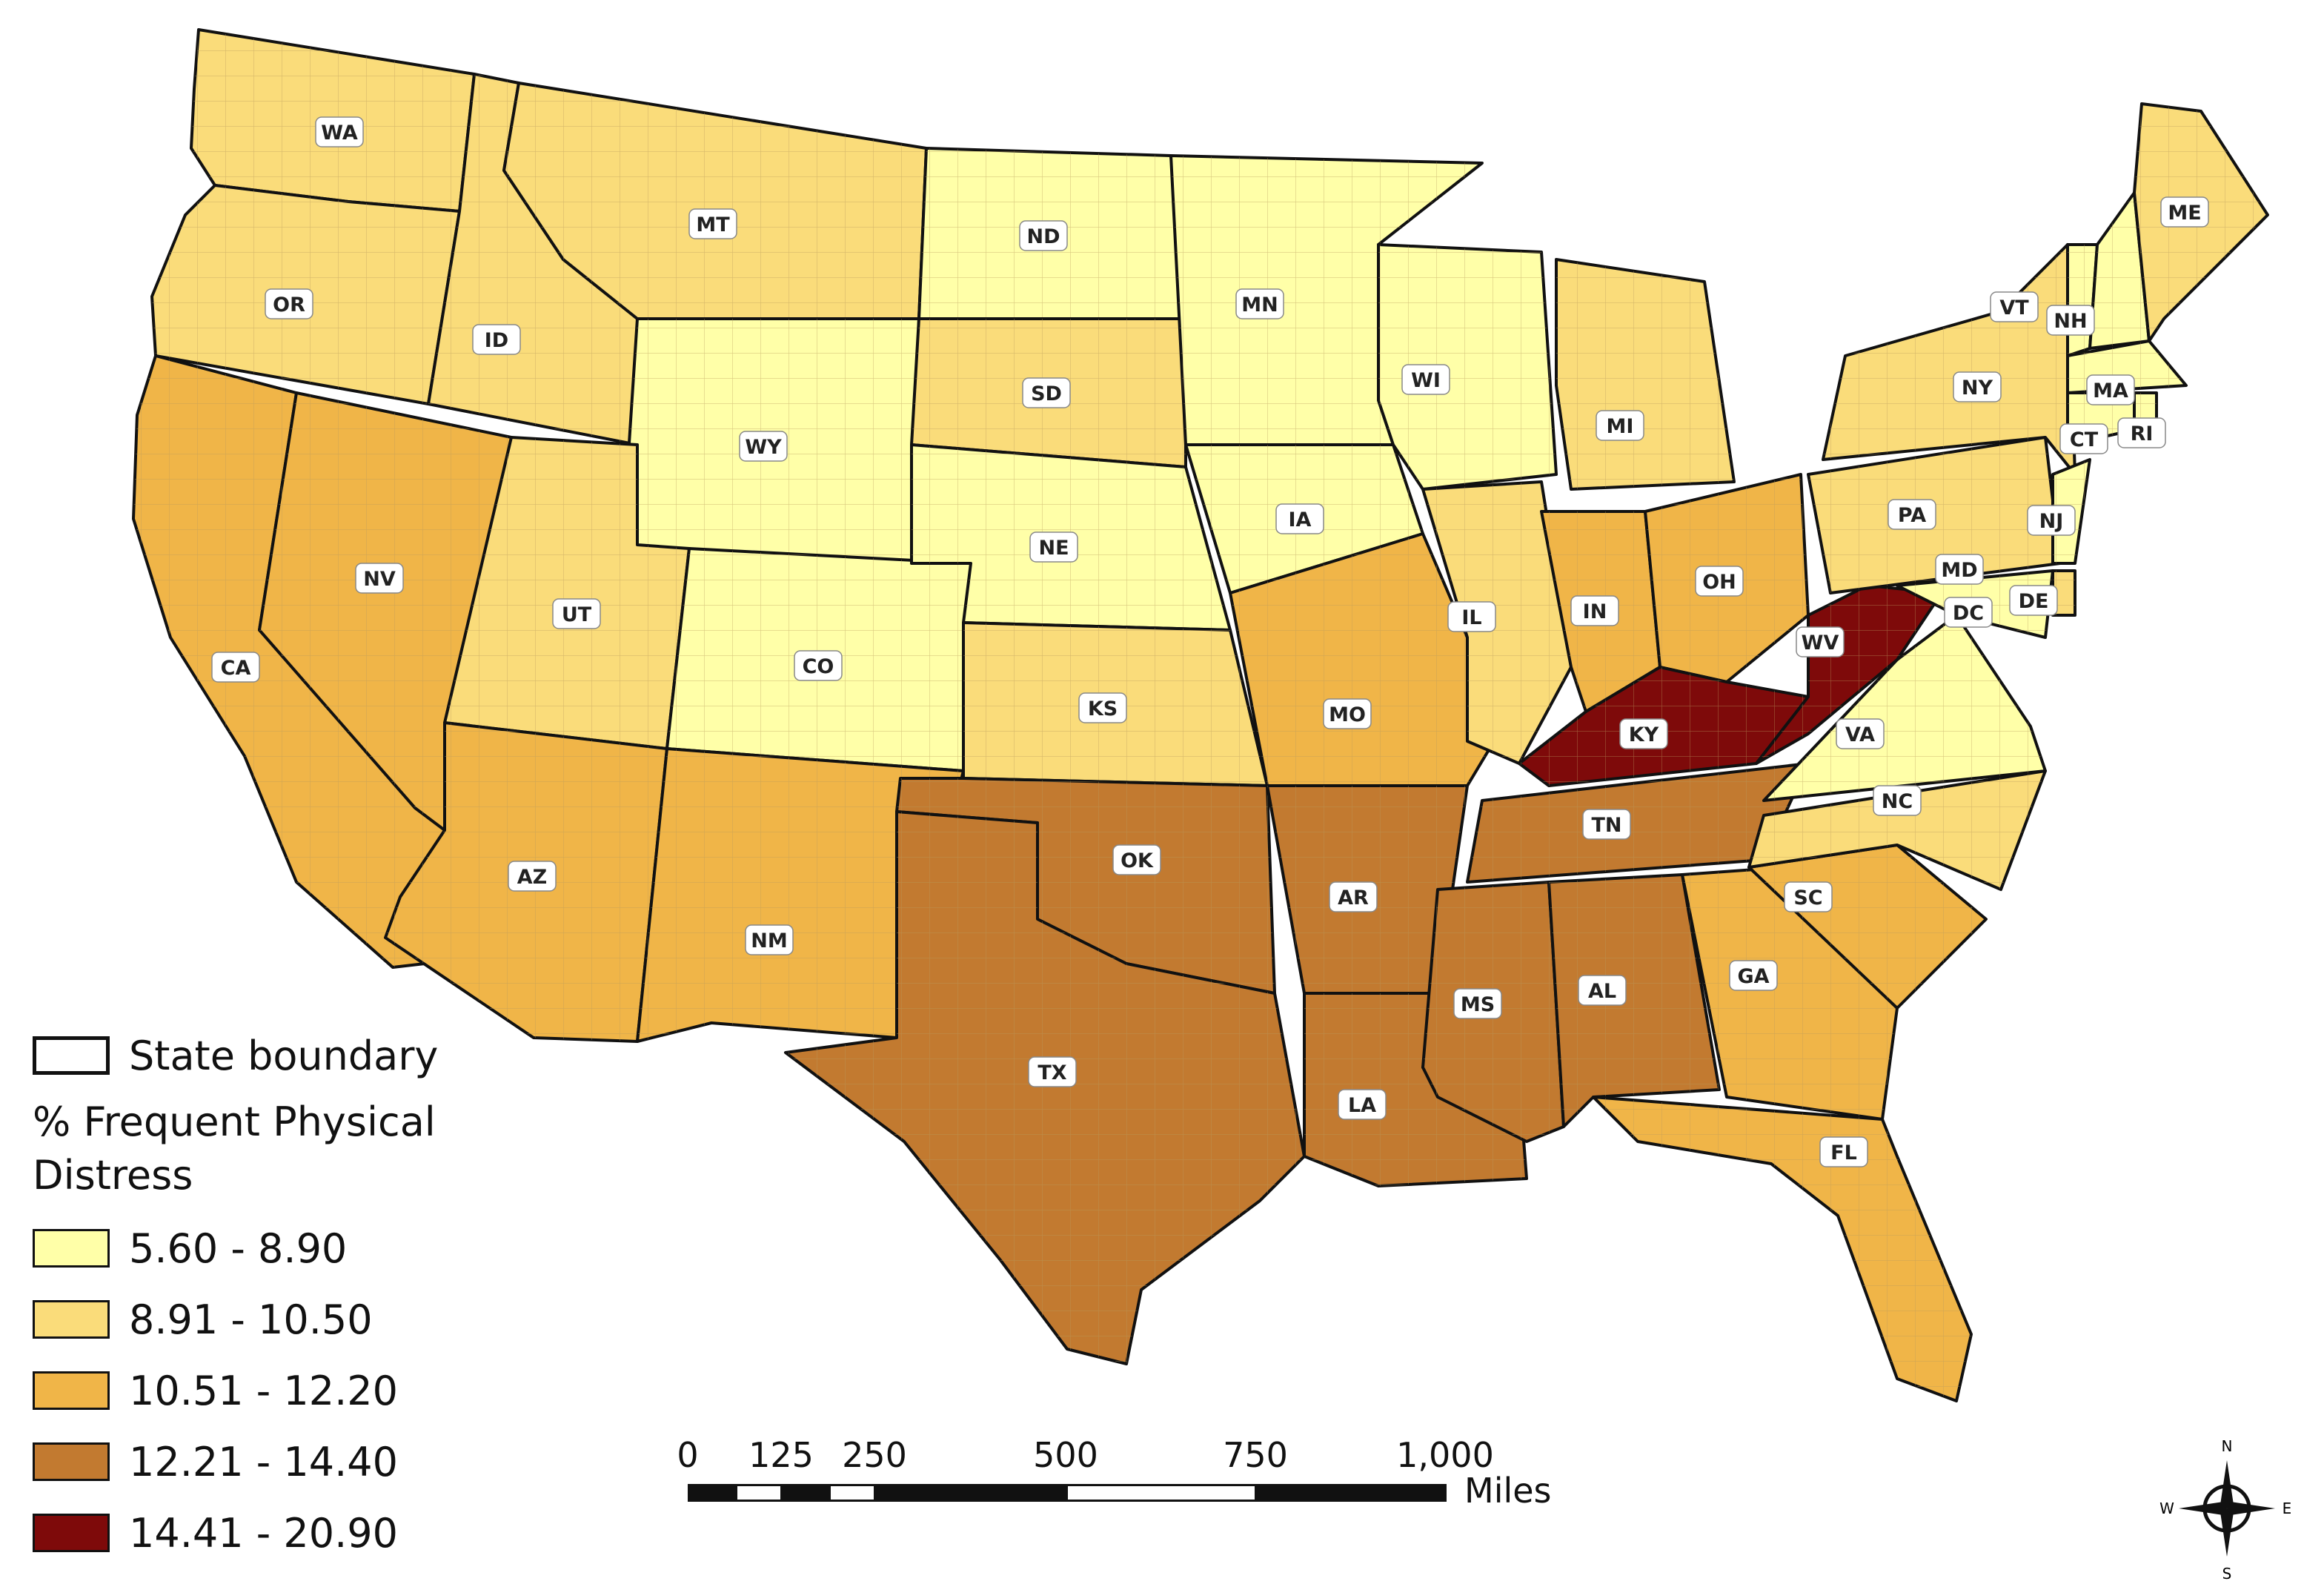  What do you see at coordinates (1843, 1151) in the screenshot?
I see `state-label-fl: FL` at bounding box center [1843, 1151].